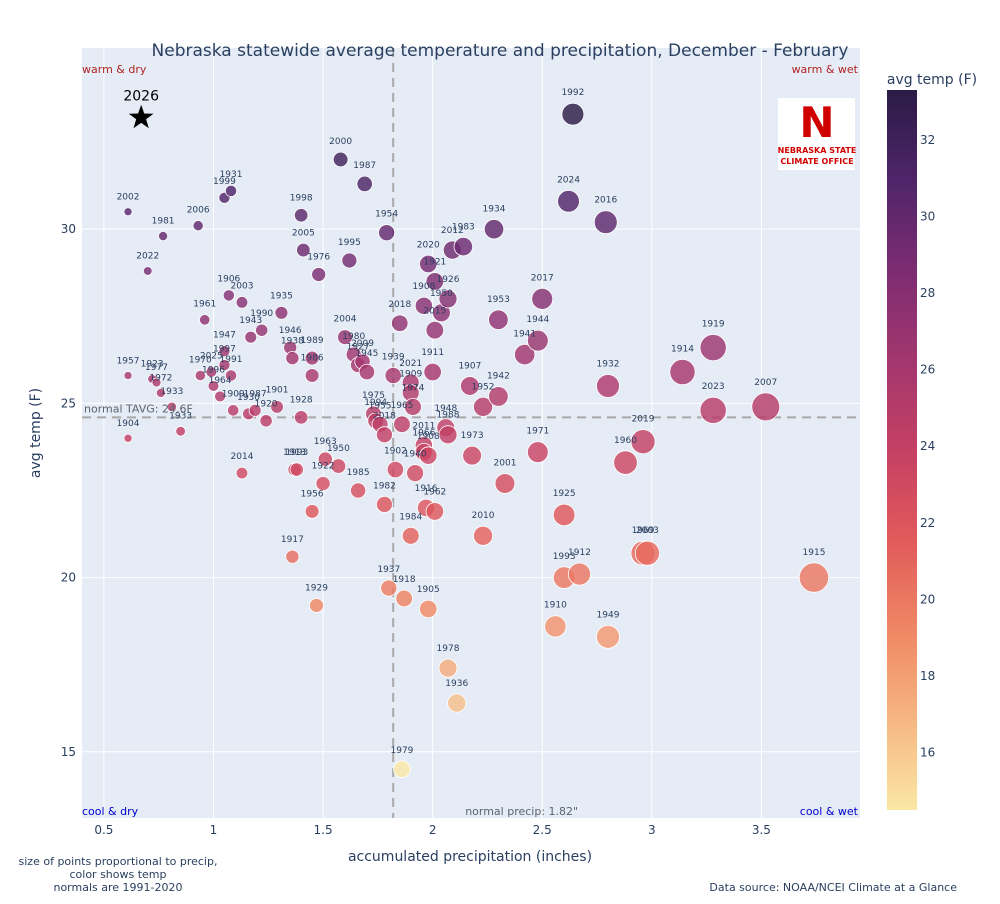  What do you see at coordinates (463, 227) in the screenshot?
I see `data-label-1983: 1983` at bounding box center [463, 227].